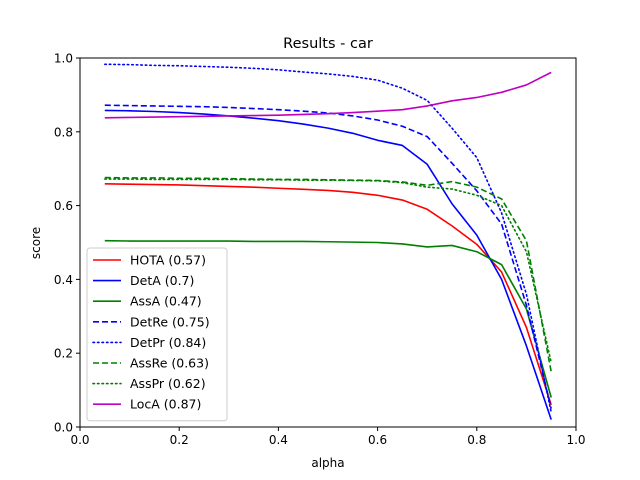  Describe the element at coordinates (168, 260) in the screenshot. I see `legend-entry: HOTA (0.57)` at that location.